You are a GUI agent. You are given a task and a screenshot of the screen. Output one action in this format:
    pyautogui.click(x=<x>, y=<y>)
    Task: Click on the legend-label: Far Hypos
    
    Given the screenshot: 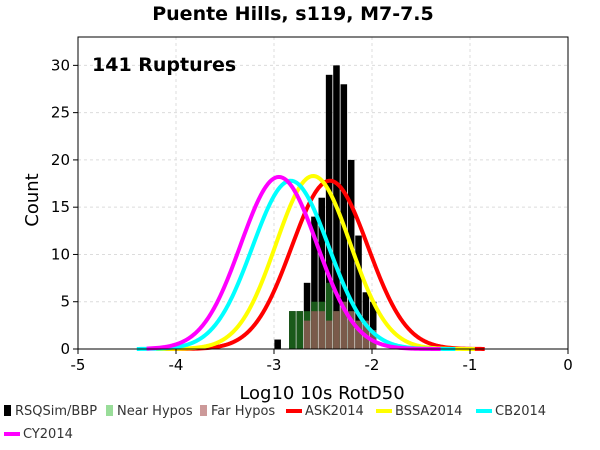 What is the action you would take?
    pyautogui.click(x=243, y=411)
    